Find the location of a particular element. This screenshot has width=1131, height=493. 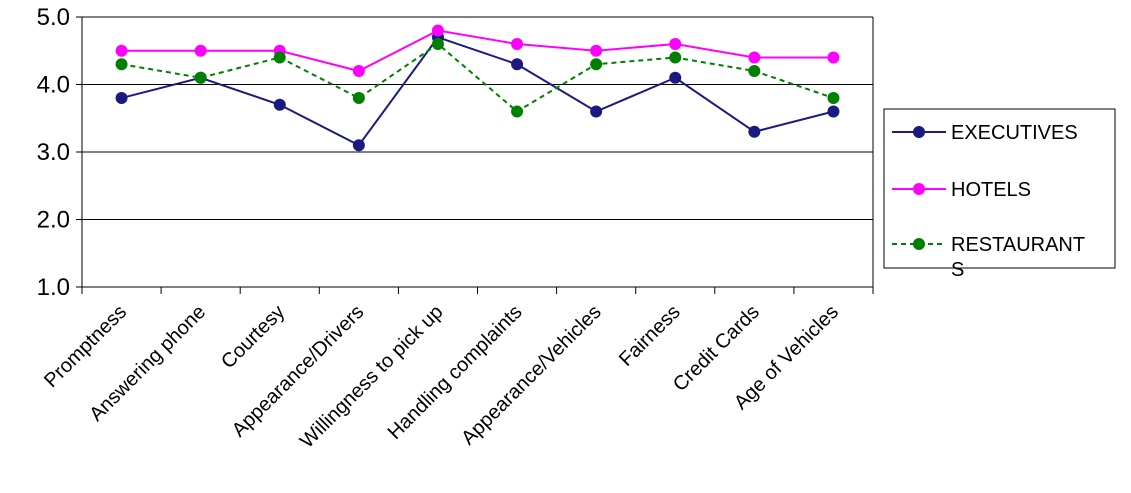

y-tick-label: 3.0 is located at coordinates (53, 152).